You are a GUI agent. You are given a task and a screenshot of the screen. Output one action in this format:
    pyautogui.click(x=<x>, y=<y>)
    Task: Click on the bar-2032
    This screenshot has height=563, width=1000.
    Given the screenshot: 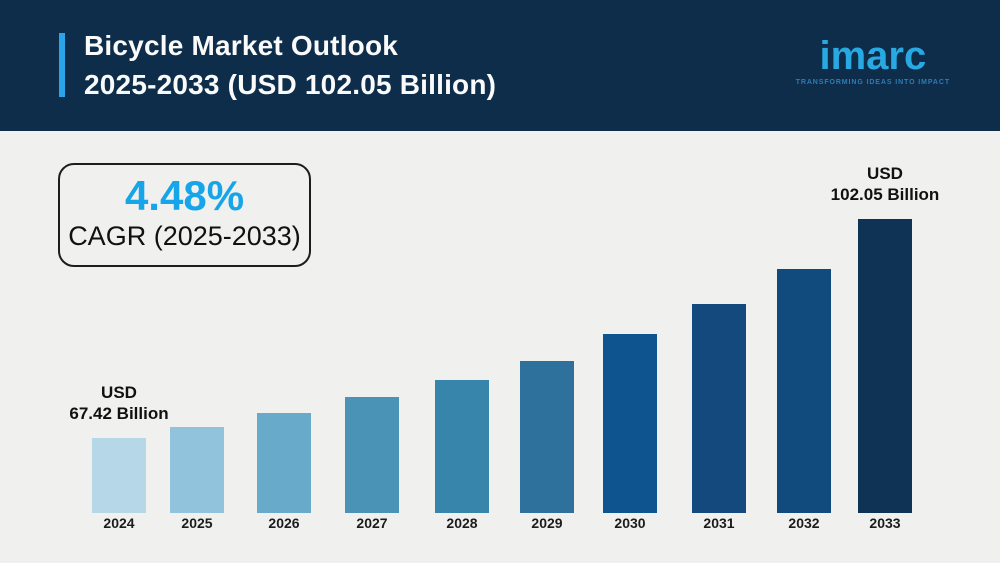 What is the action you would take?
    pyautogui.click(x=804, y=391)
    